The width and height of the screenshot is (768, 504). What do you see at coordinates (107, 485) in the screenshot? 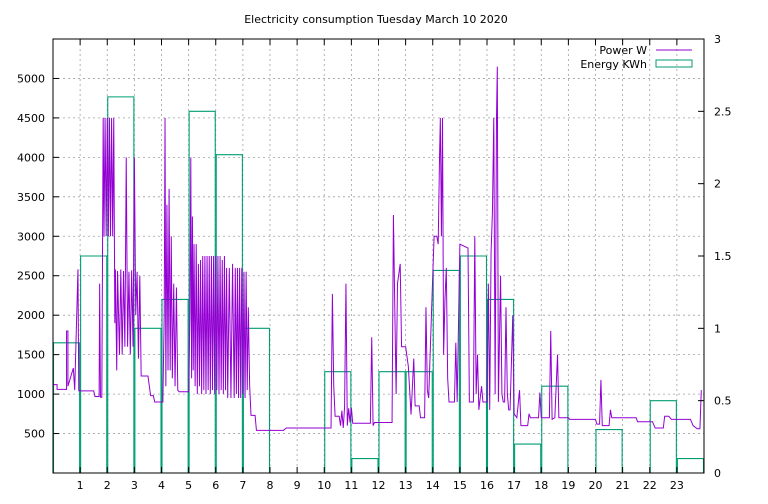
I see `x-tick-label: 2` at bounding box center [107, 485].